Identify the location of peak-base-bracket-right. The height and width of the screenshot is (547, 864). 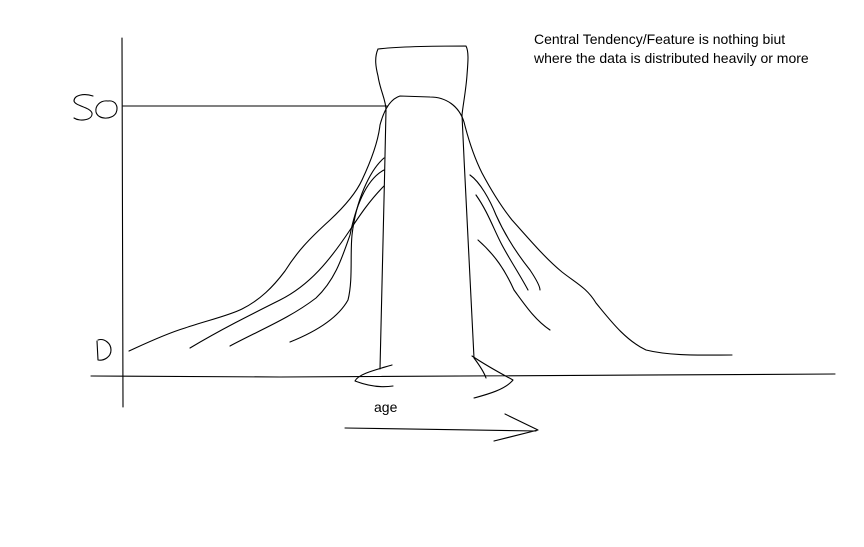
(492, 377).